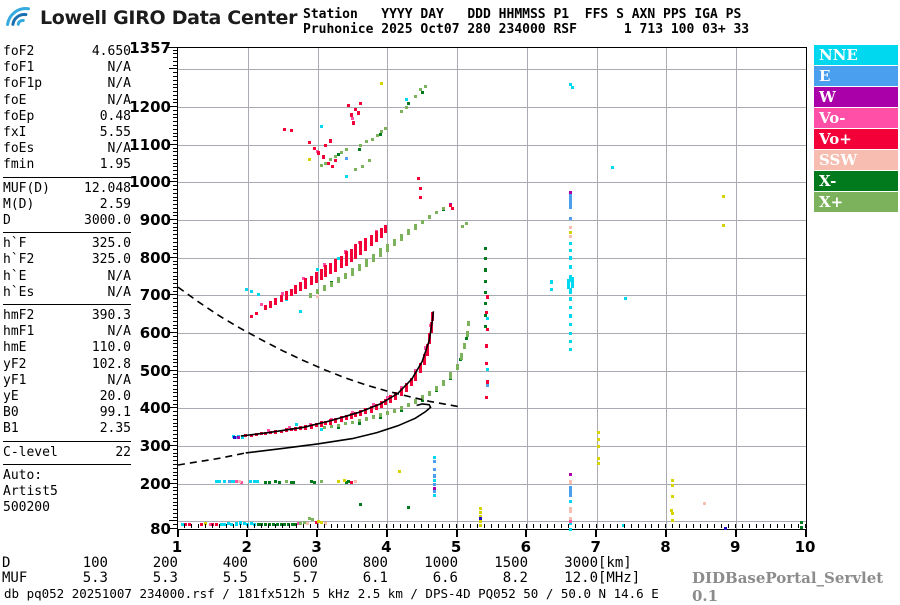 The width and height of the screenshot is (900, 605). What do you see at coordinates (177, 547) in the screenshot?
I see `x-axis-label: 1` at bounding box center [177, 547].